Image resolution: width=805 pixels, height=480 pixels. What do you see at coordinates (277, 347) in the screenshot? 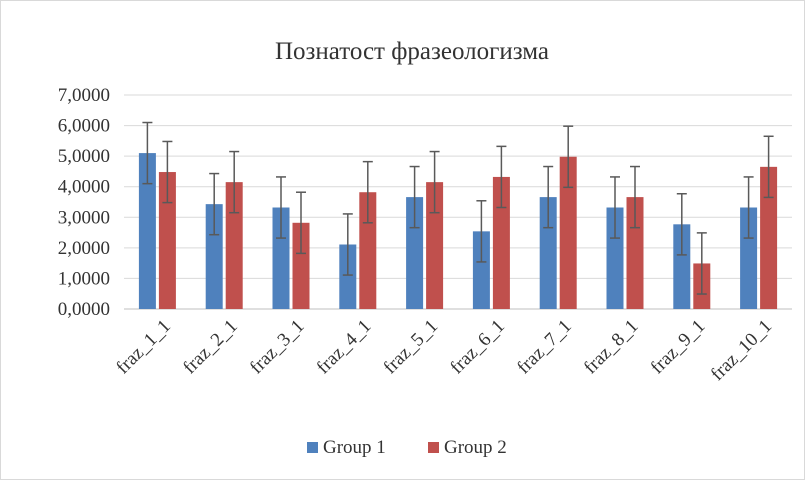
I see `x-tick-label: fraz_3_1` at bounding box center [277, 347].